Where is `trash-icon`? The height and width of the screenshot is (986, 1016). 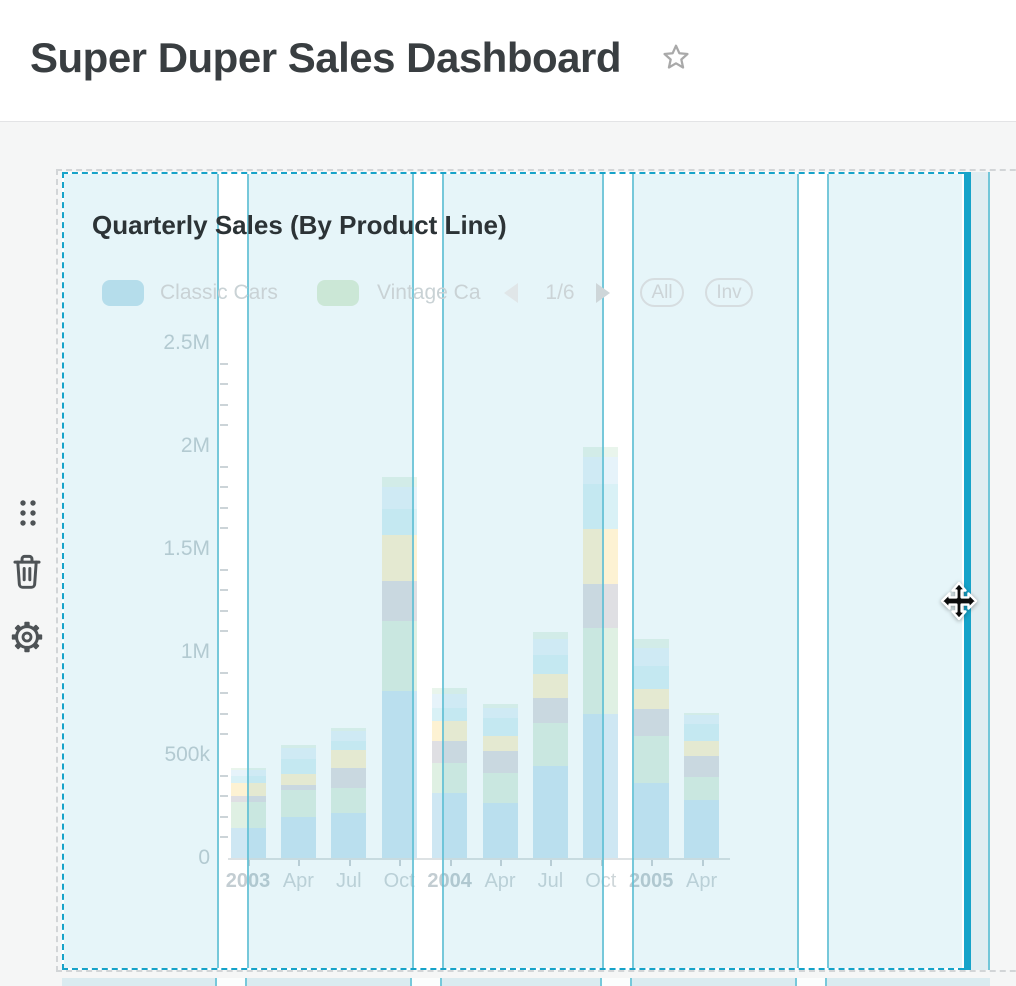
trash-icon is located at coordinates (27, 572).